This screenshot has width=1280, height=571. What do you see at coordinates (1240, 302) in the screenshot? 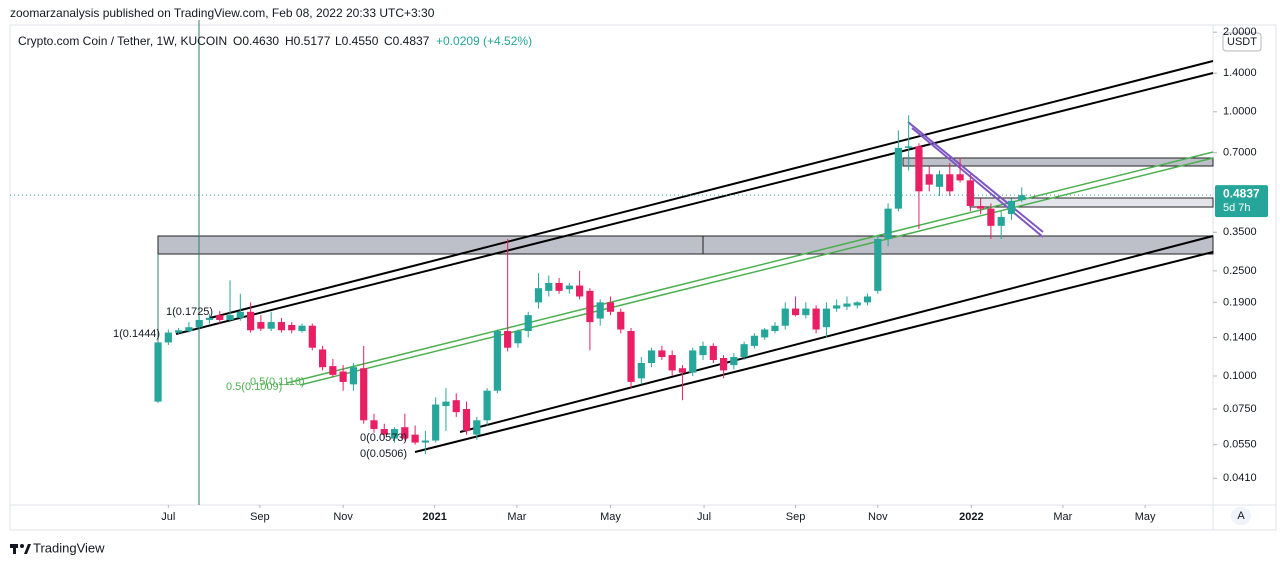
I see `y-tick-label: 0.1900` at bounding box center [1240, 302].